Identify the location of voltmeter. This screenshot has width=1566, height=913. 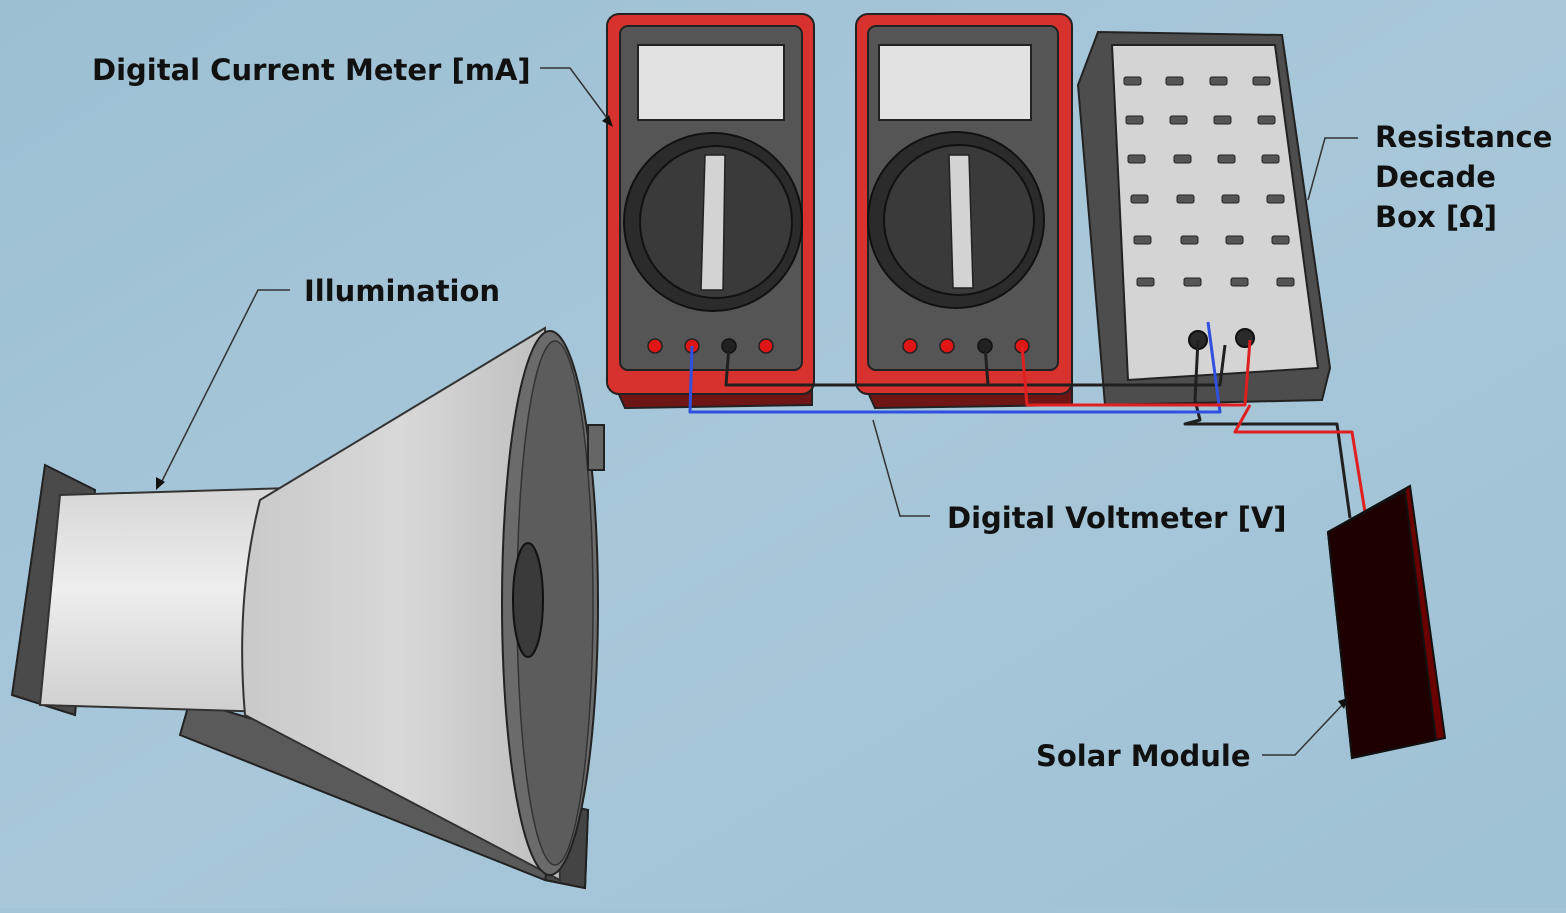
(964, 211).